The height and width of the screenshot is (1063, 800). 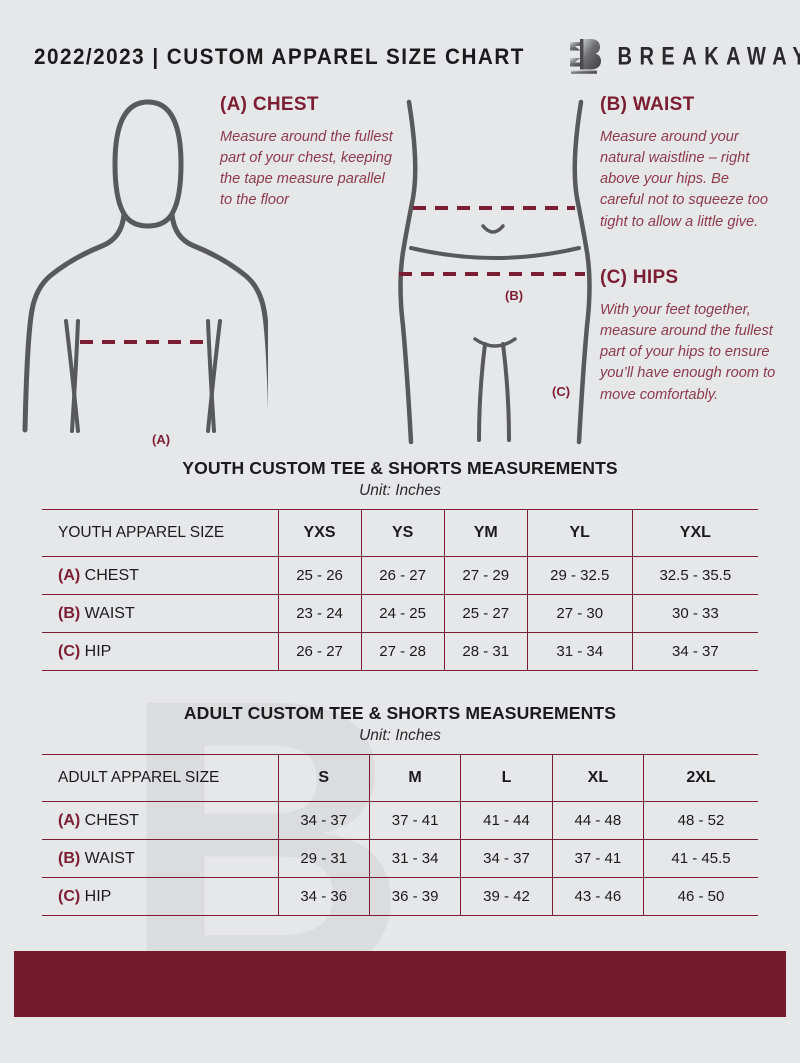 I want to click on adult-size-header: ADULT APPAREL SIZE, so click(x=160, y=778).